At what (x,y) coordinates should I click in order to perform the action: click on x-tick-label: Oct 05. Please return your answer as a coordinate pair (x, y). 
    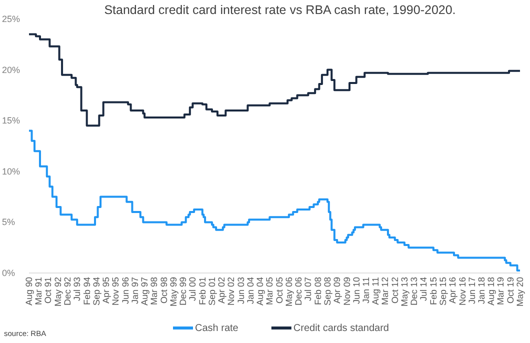
    Looking at the image, I should click on (279, 290).